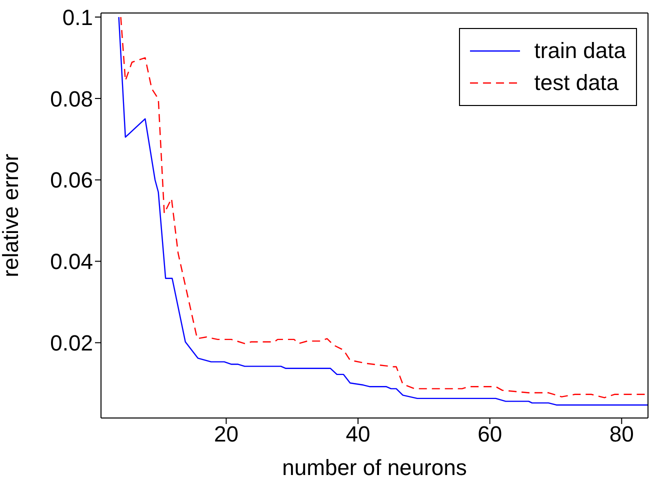 The height and width of the screenshot is (477, 651). What do you see at coordinates (71, 343) in the screenshot?
I see `y-tick-label: 0.02` at bounding box center [71, 343].